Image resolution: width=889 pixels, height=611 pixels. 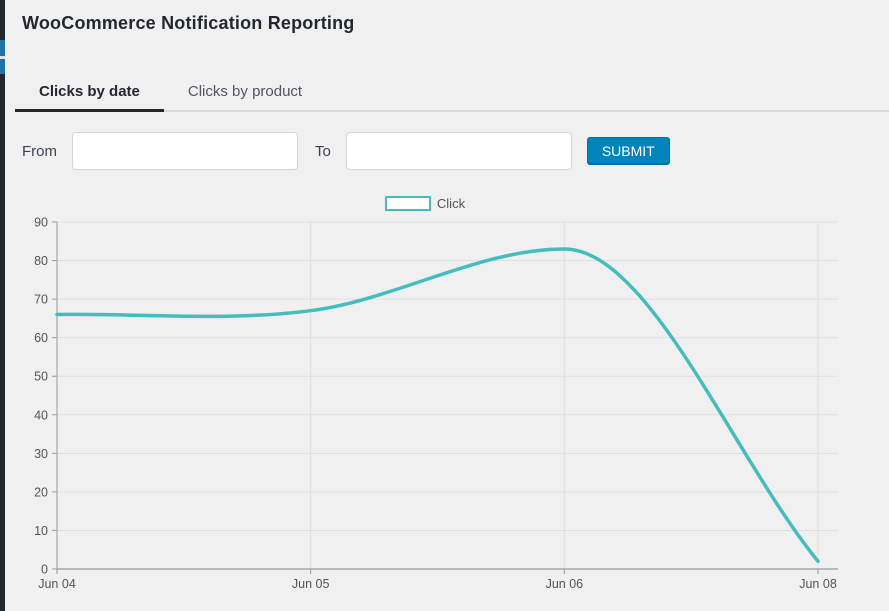 I want to click on tab-clicks-by-product: Clicks by product, so click(x=245, y=91).